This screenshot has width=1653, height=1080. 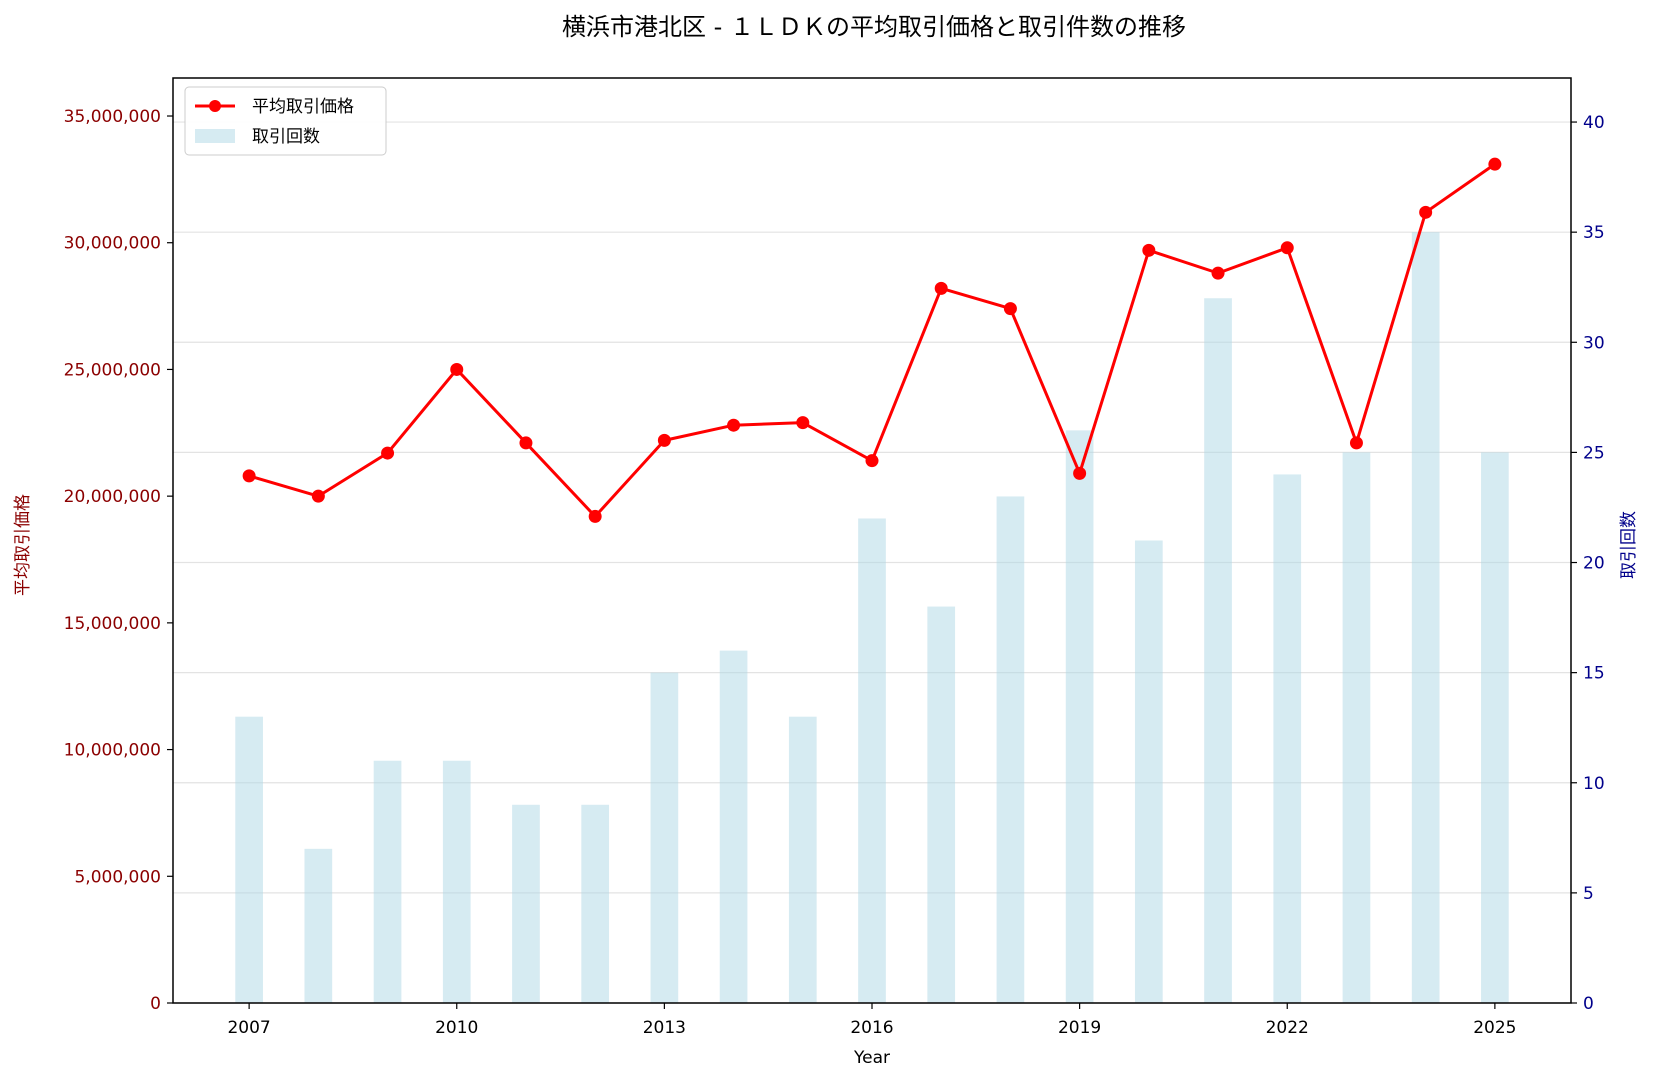 I want to click on left-tick-label: 30,000,000, so click(x=112, y=244).